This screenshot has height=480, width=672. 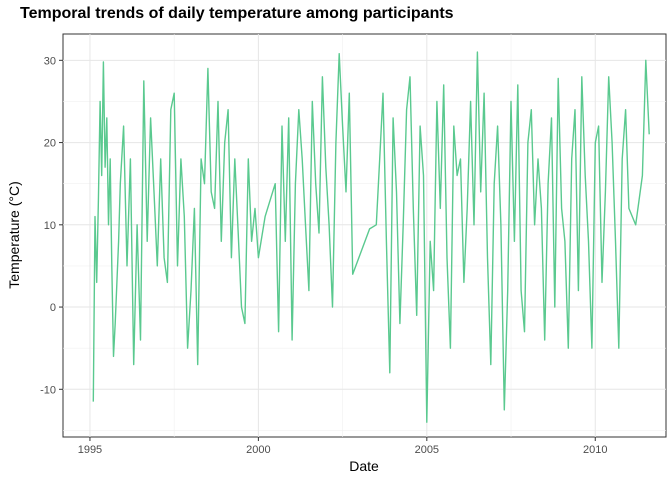 I want to click on y-tick-label: 20, so click(x=50, y=144).